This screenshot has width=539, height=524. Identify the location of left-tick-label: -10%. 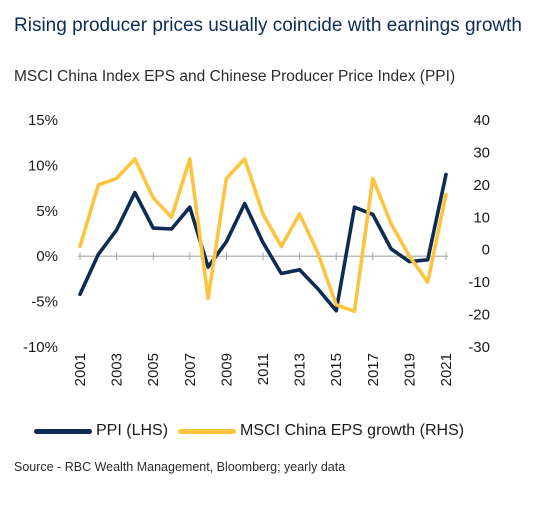
(40, 347).